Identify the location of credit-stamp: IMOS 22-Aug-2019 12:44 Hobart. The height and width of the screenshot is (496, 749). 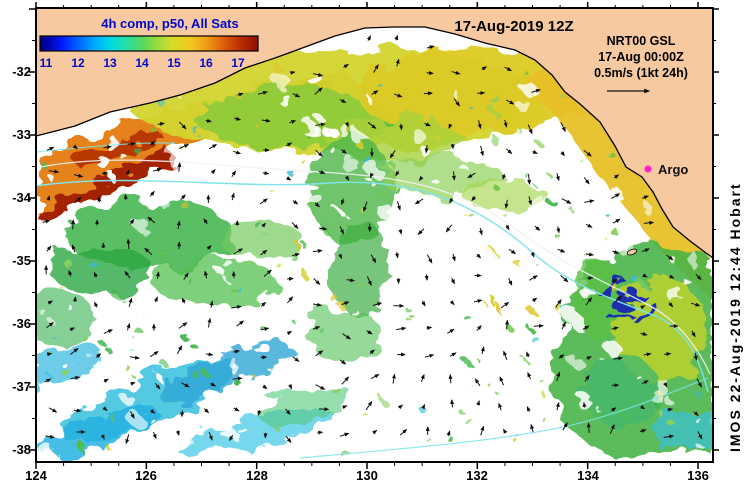
(735, 317).